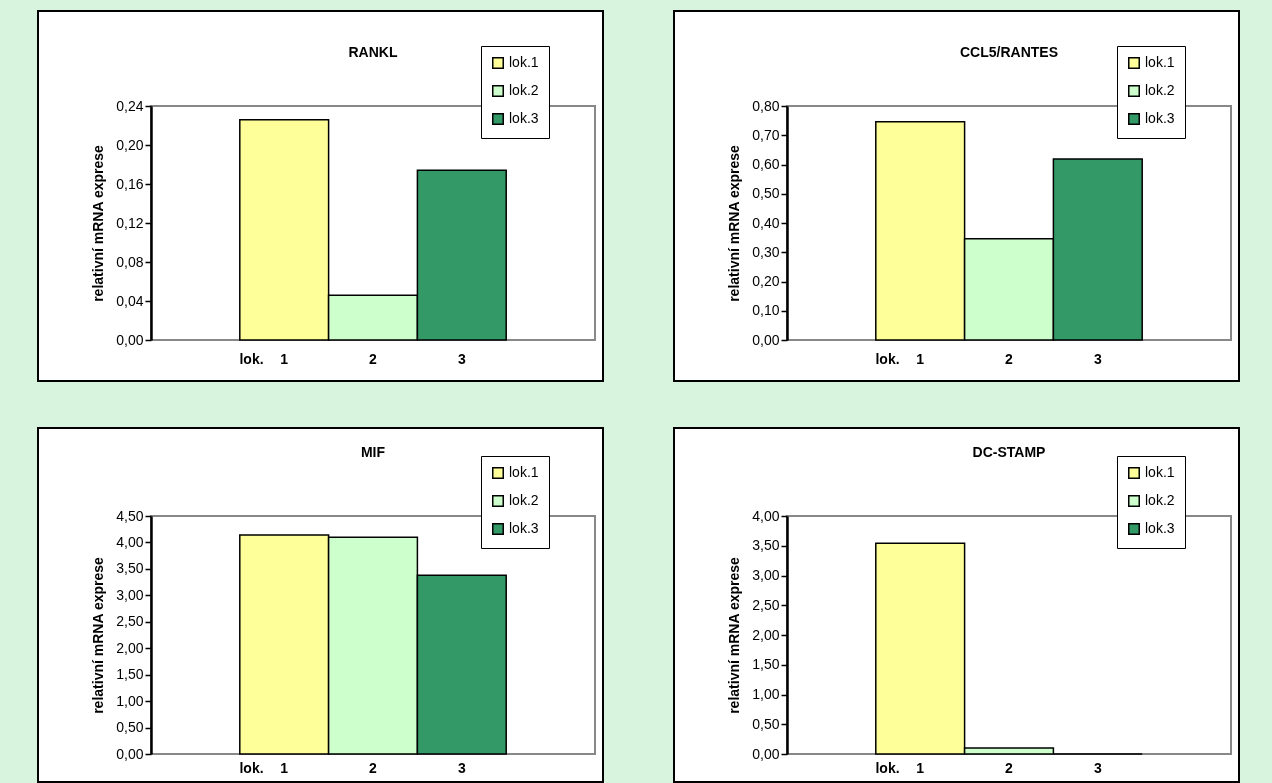 The image size is (1272, 783). I want to click on chart-title: DC-STAMP, so click(1009, 451).